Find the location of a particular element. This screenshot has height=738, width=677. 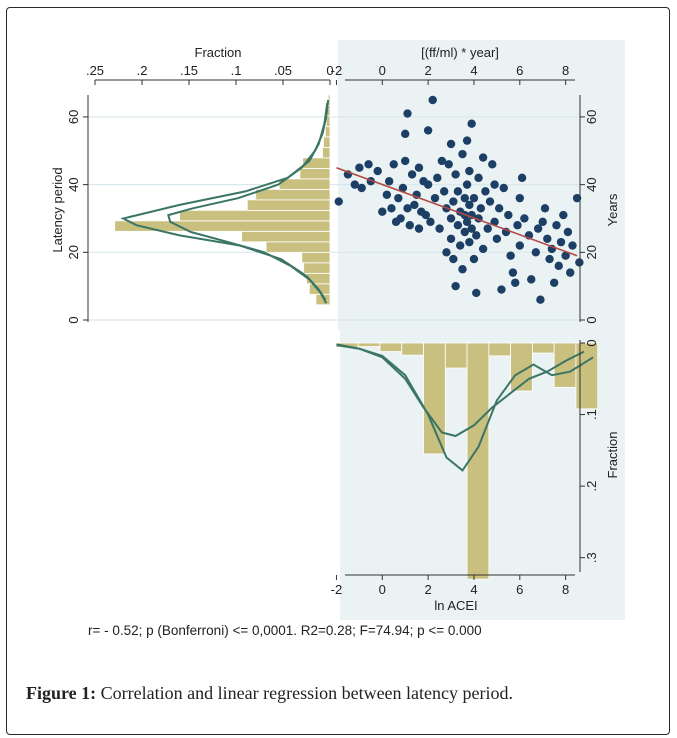

latency-tick-label: 0 is located at coordinates (73, 319).